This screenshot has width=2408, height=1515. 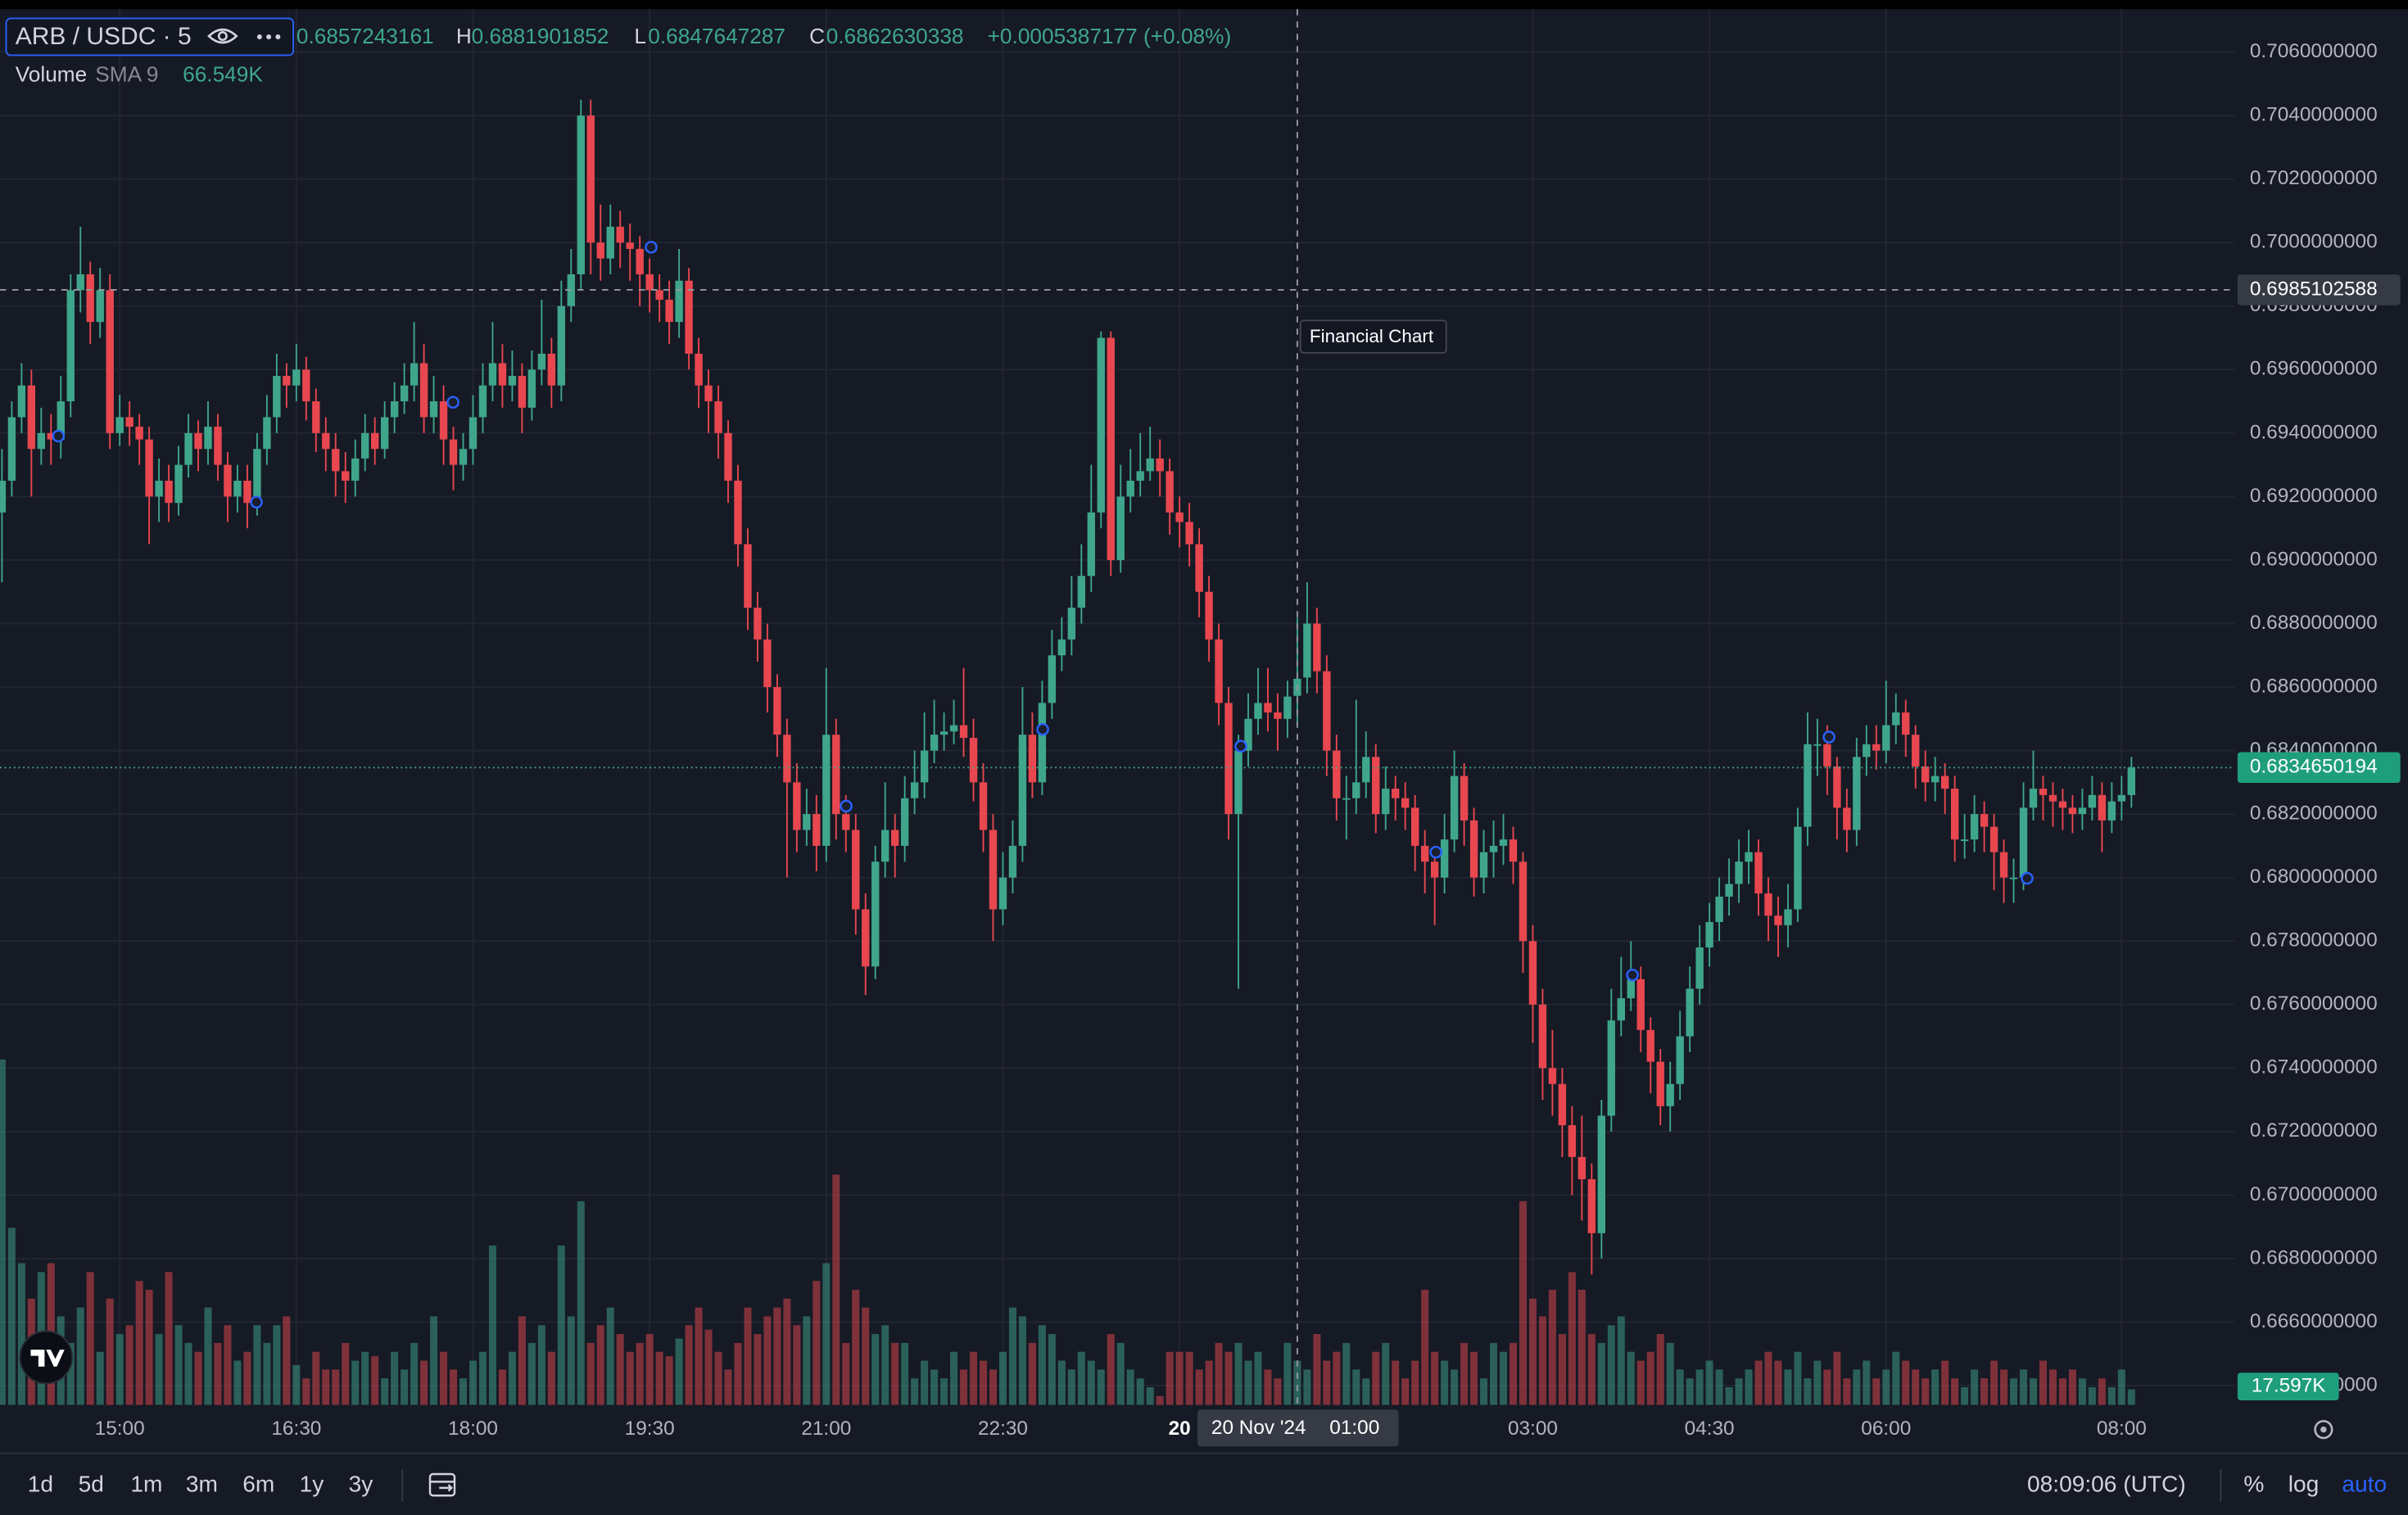 What do you see at coordinates (146, 1483) in the screenshot?
I see `range-button: 1m` at bounding box center [146, 1483].